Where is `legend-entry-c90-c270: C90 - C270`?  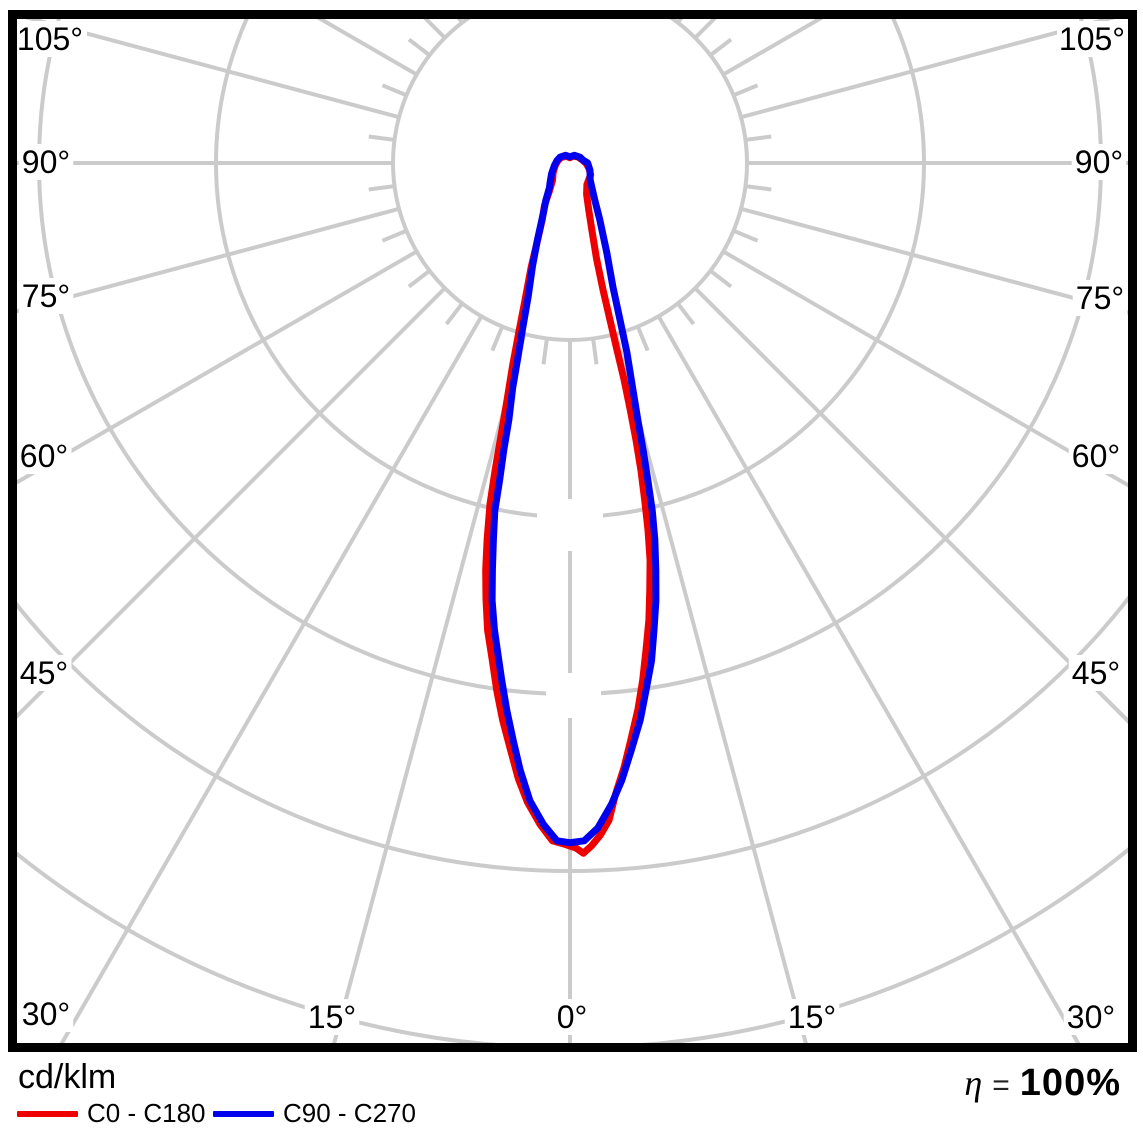
legend-entry-c90-c270: C90 - C270 is located at coordinates (314, 1113).